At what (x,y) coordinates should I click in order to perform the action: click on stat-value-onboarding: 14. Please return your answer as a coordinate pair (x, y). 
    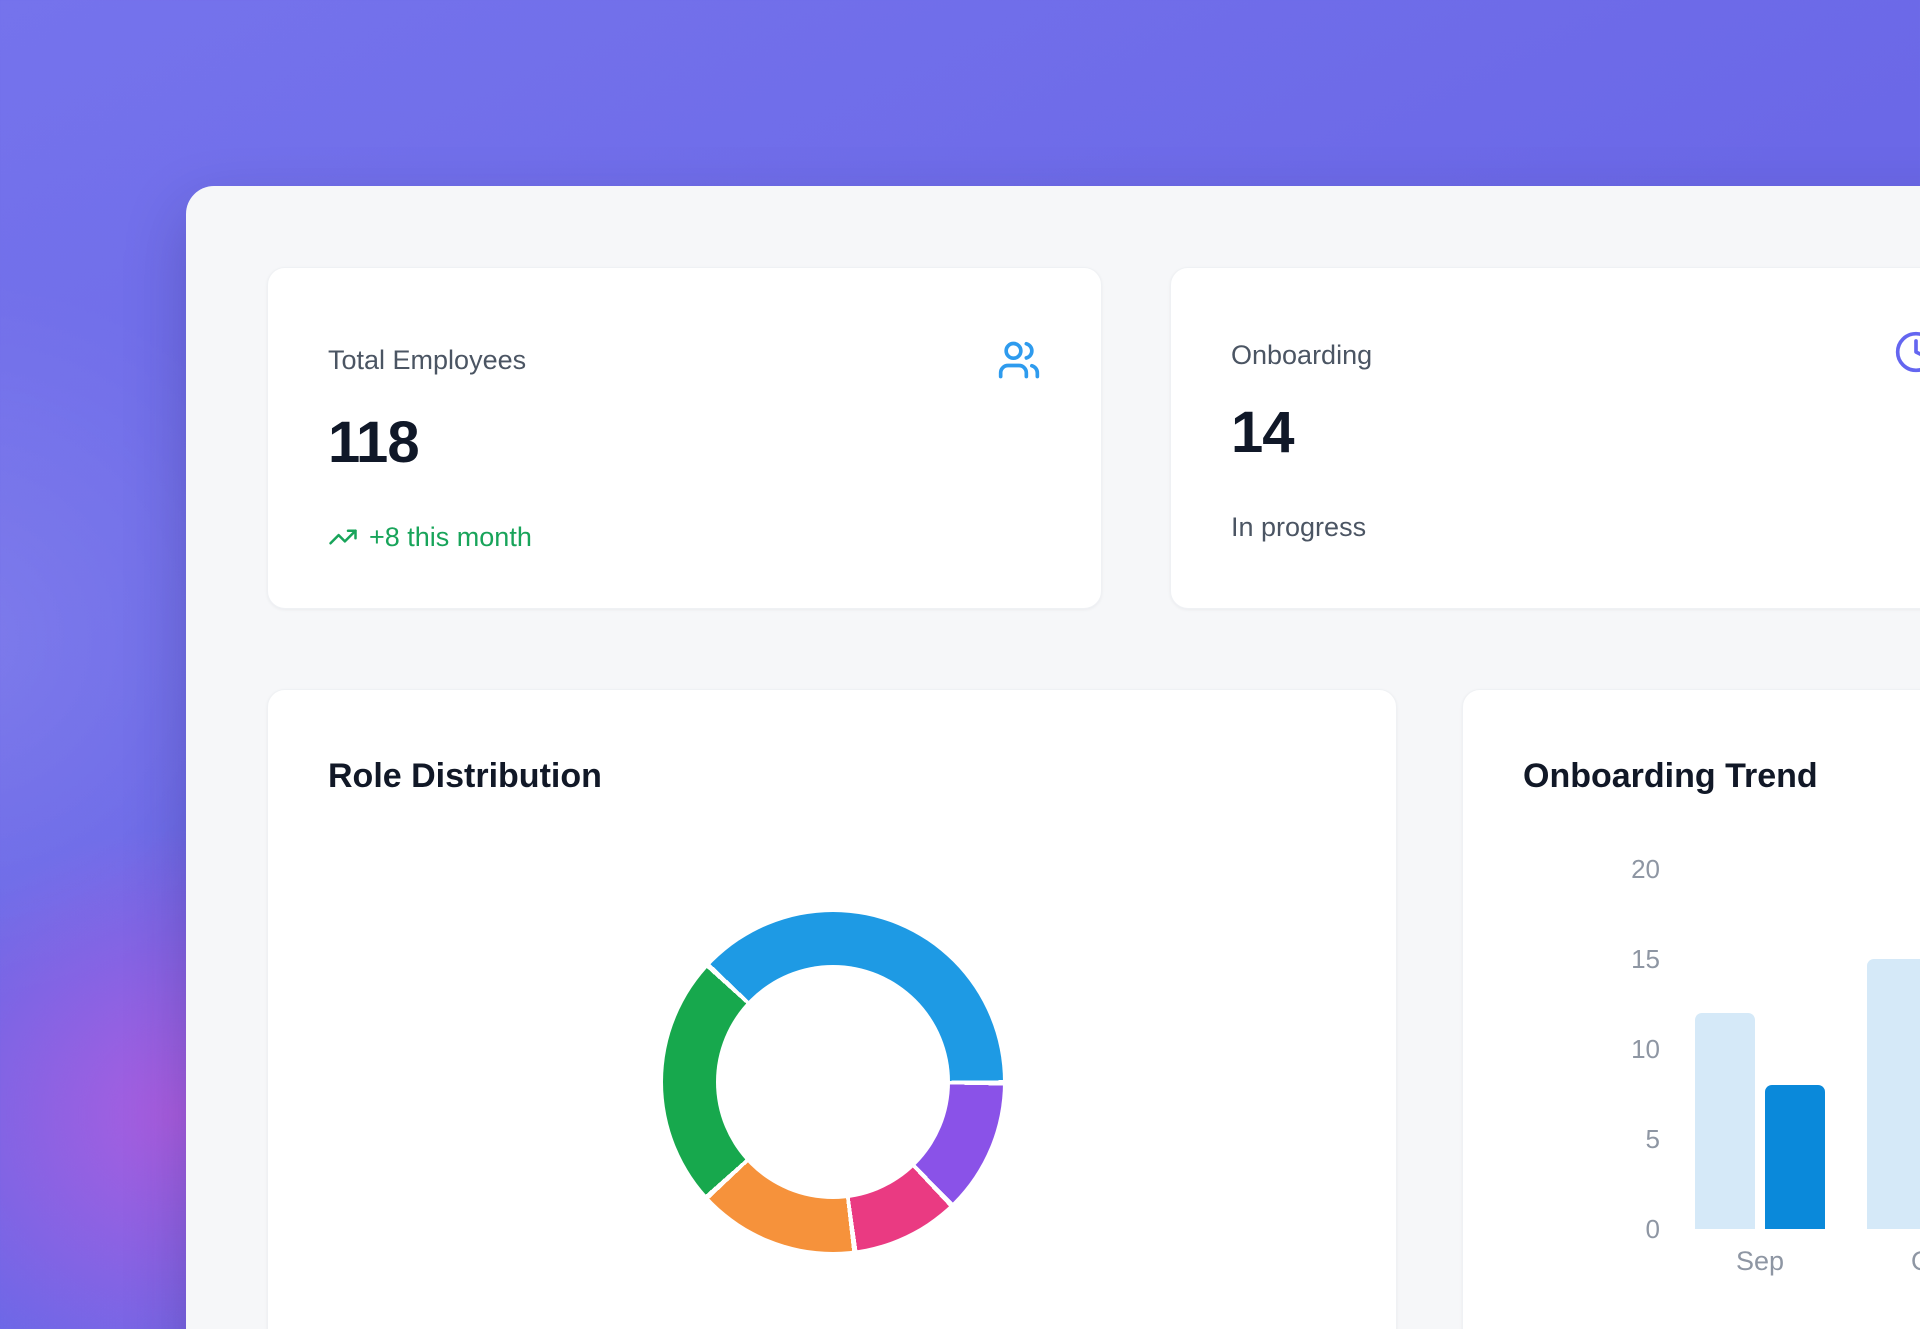
    Looking at the image, I should click on (1263, 432).